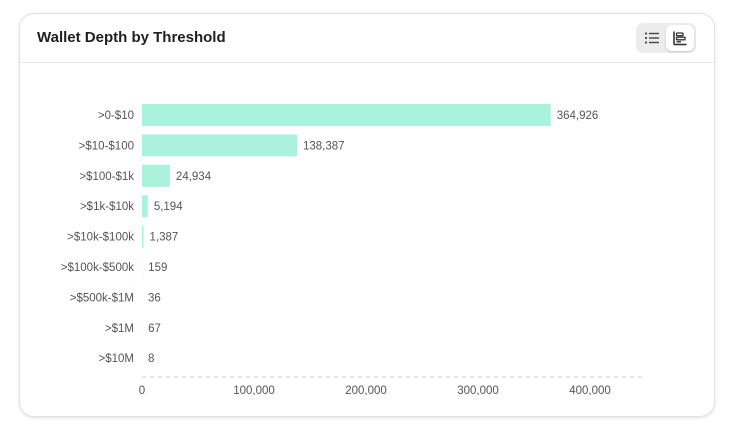 The image size is (734, 437). Describe the element at coordinates (116, 116) in the screenshot. I see `category-label: >0-$10` at that location.